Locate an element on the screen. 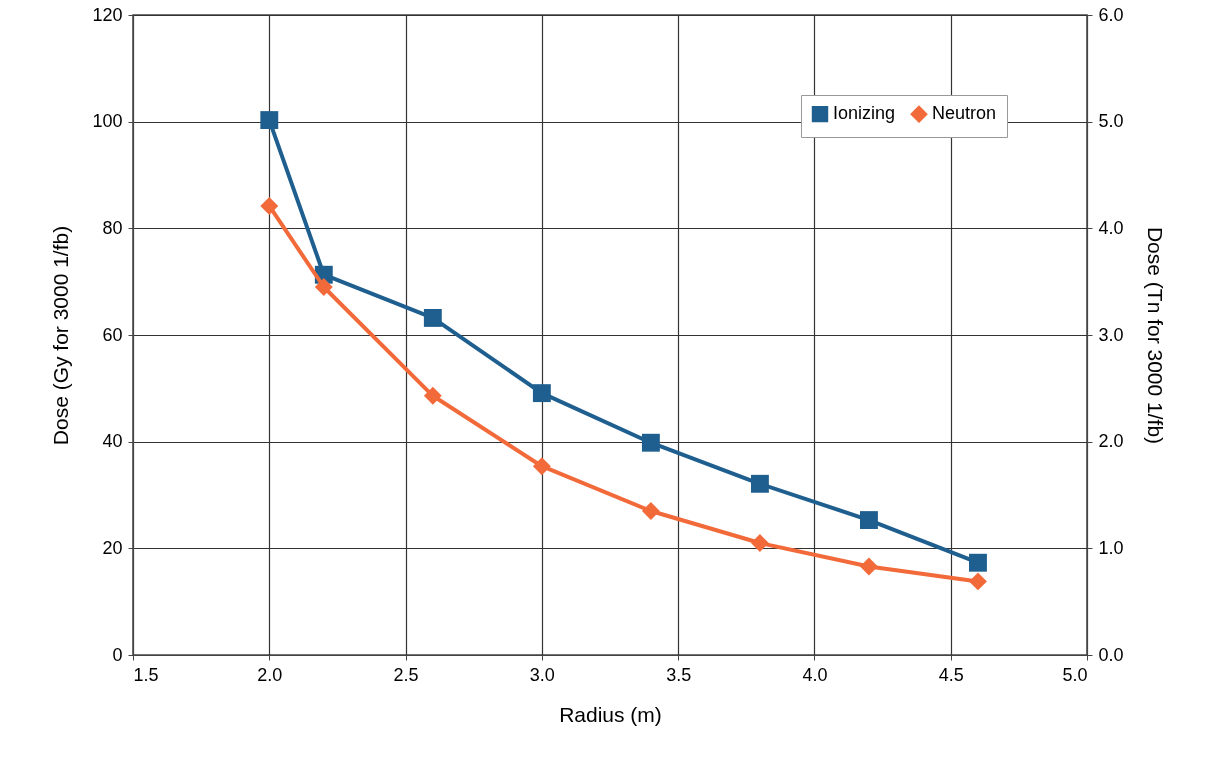 This screenshot has height=763, width=1218. y-tick-label: 0 is located at coordinates (117, 654).